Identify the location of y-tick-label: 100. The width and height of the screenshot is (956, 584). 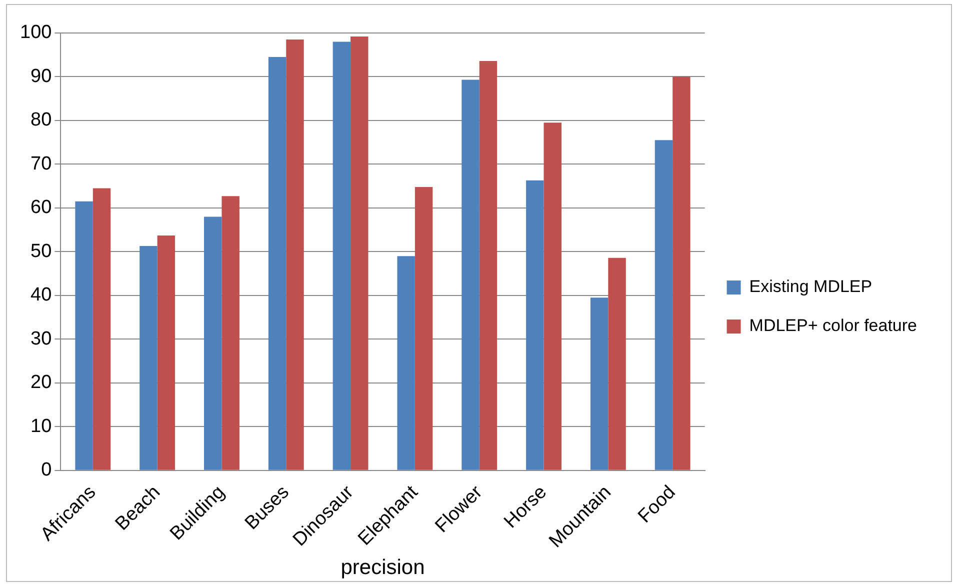
(36, 33).